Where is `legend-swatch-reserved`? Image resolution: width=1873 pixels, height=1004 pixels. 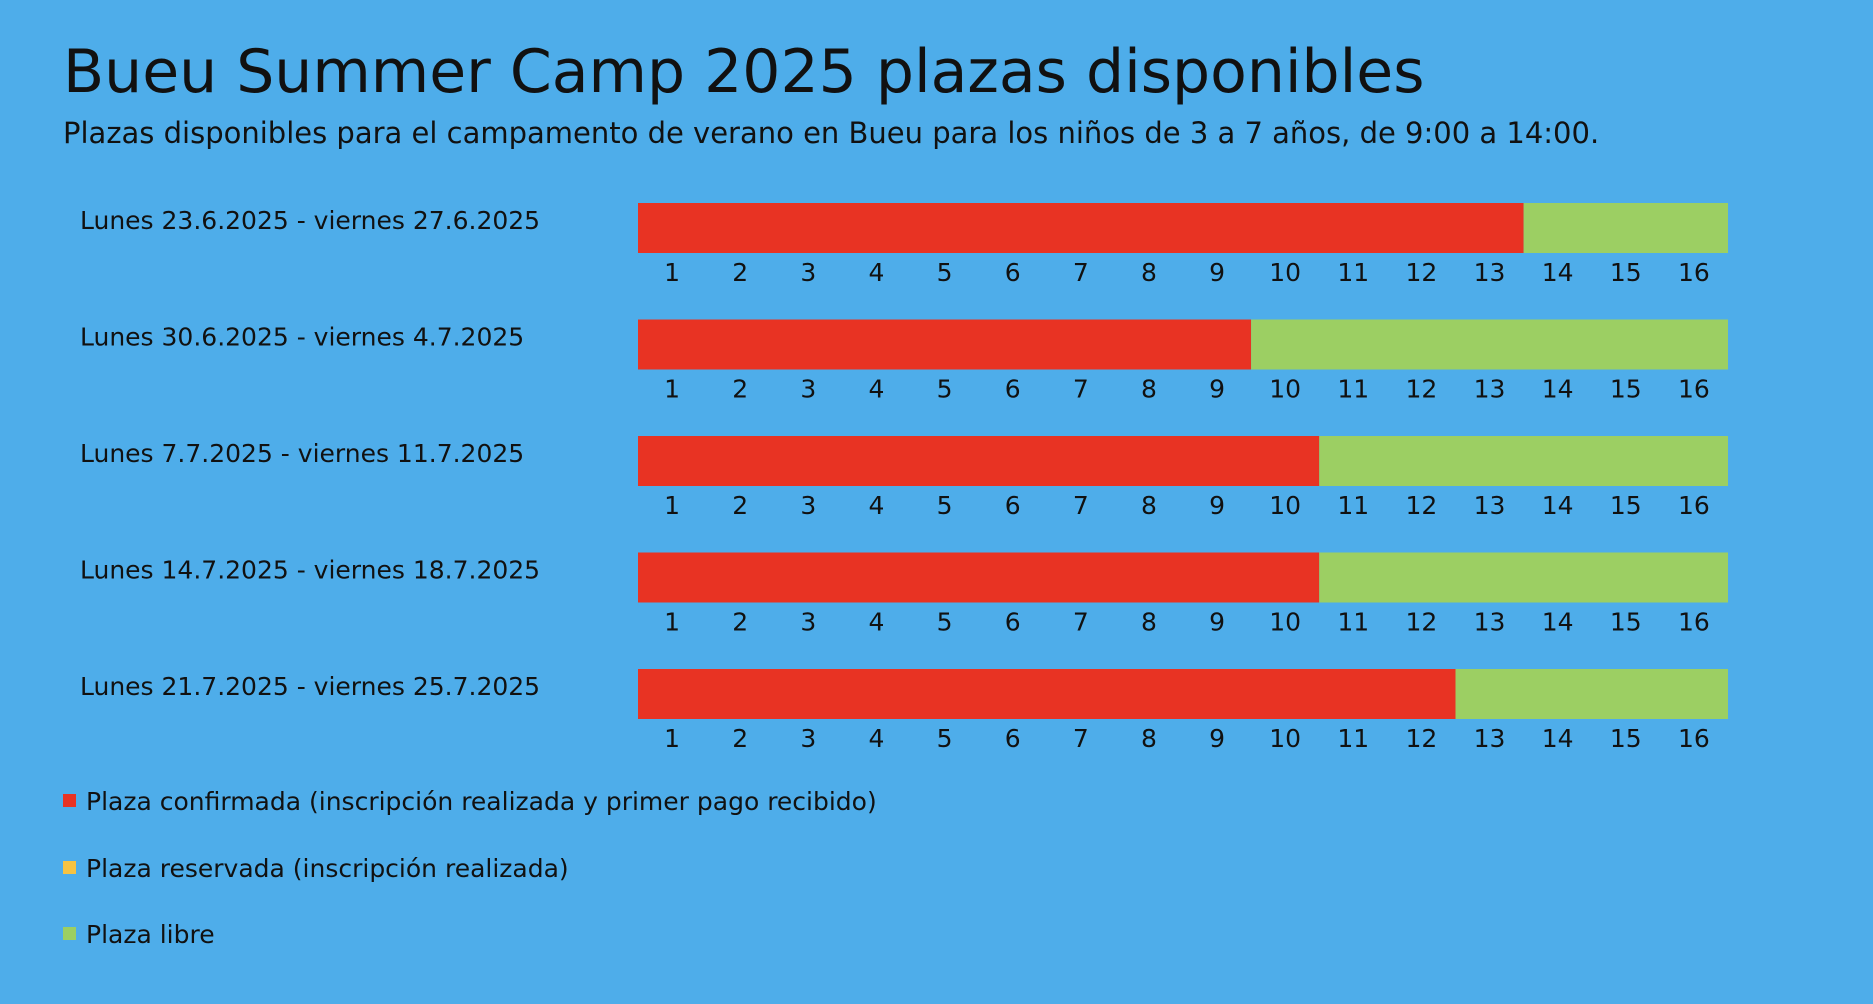 legend-swatch-reserved is located at coordinates (69, 867).